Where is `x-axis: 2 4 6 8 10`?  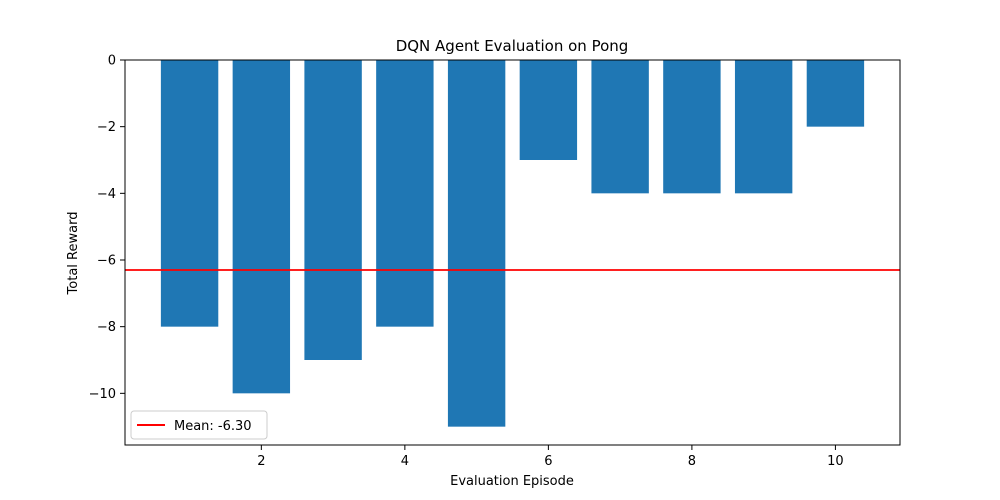 x-axis: 2 4 6 8 10 is located at coordinates (550, 457).